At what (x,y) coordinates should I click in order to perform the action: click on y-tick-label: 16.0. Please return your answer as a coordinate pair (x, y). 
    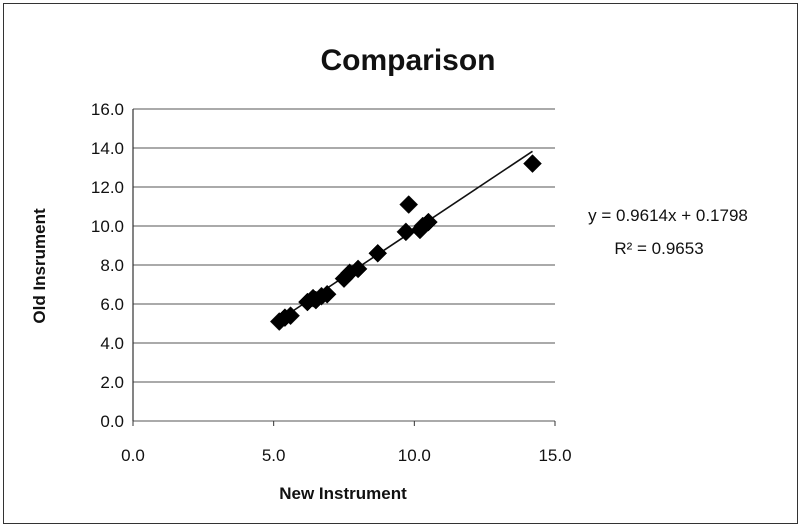
    Looking at the image, I should click on (107, 109).